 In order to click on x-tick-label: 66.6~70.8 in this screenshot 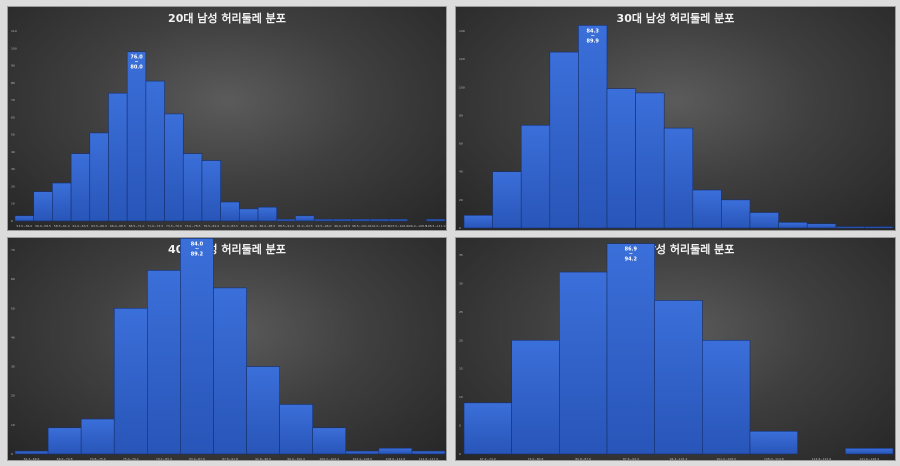, I will do `click(65, 459)`.